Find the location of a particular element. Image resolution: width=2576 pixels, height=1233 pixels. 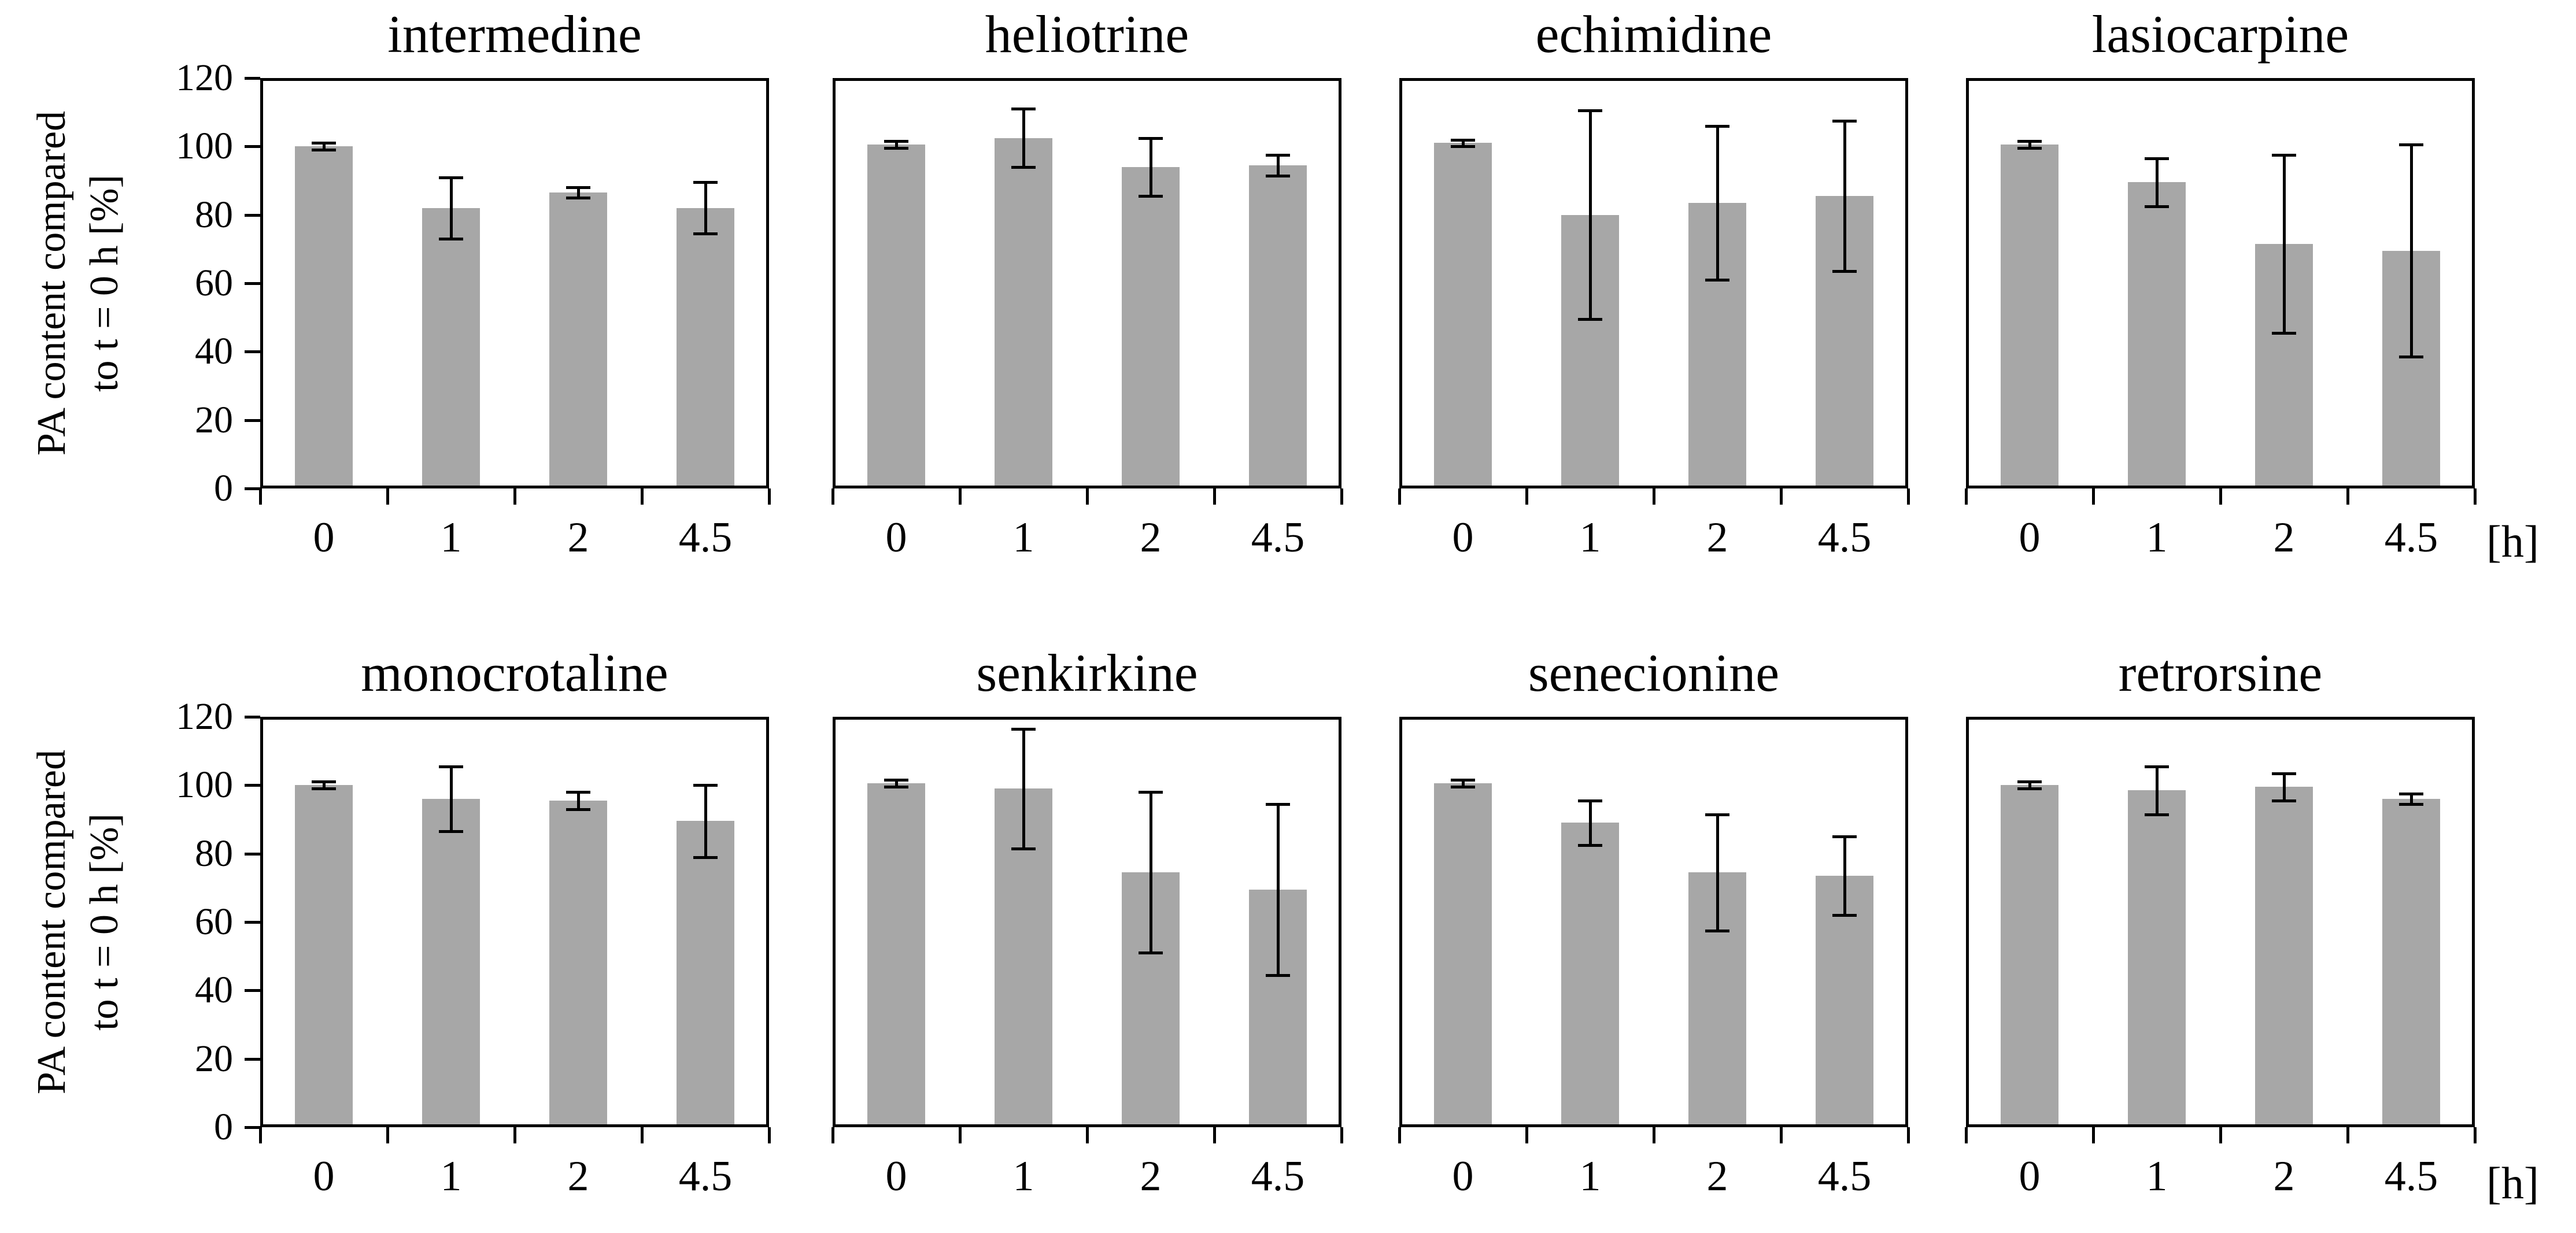

chart-title: senkirkine is located at coordinates (1087, 673).